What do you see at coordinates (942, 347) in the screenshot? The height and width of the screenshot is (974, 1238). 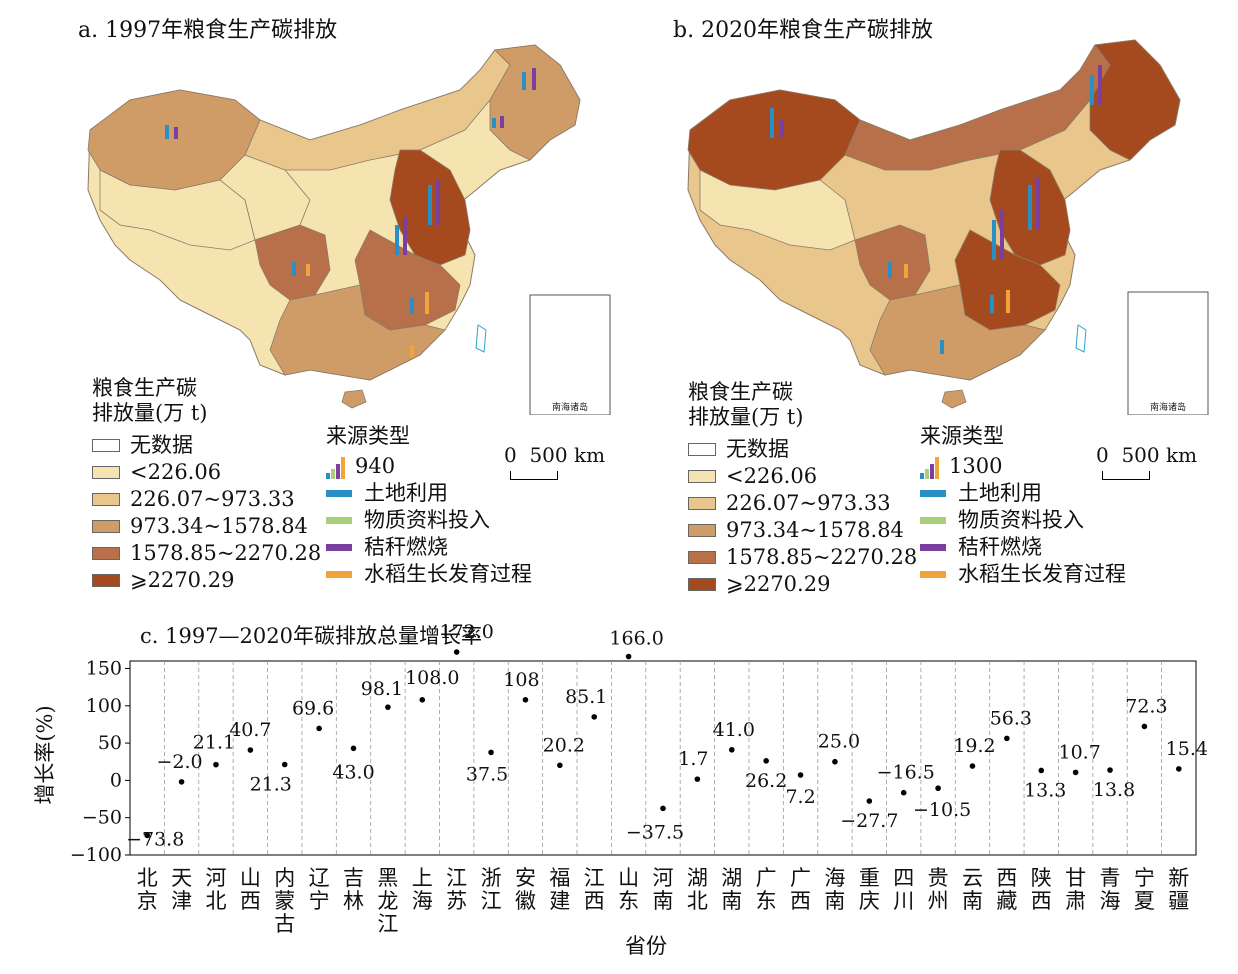 I see `bar-guangxi-land-b` at bounding box center [942, 347].